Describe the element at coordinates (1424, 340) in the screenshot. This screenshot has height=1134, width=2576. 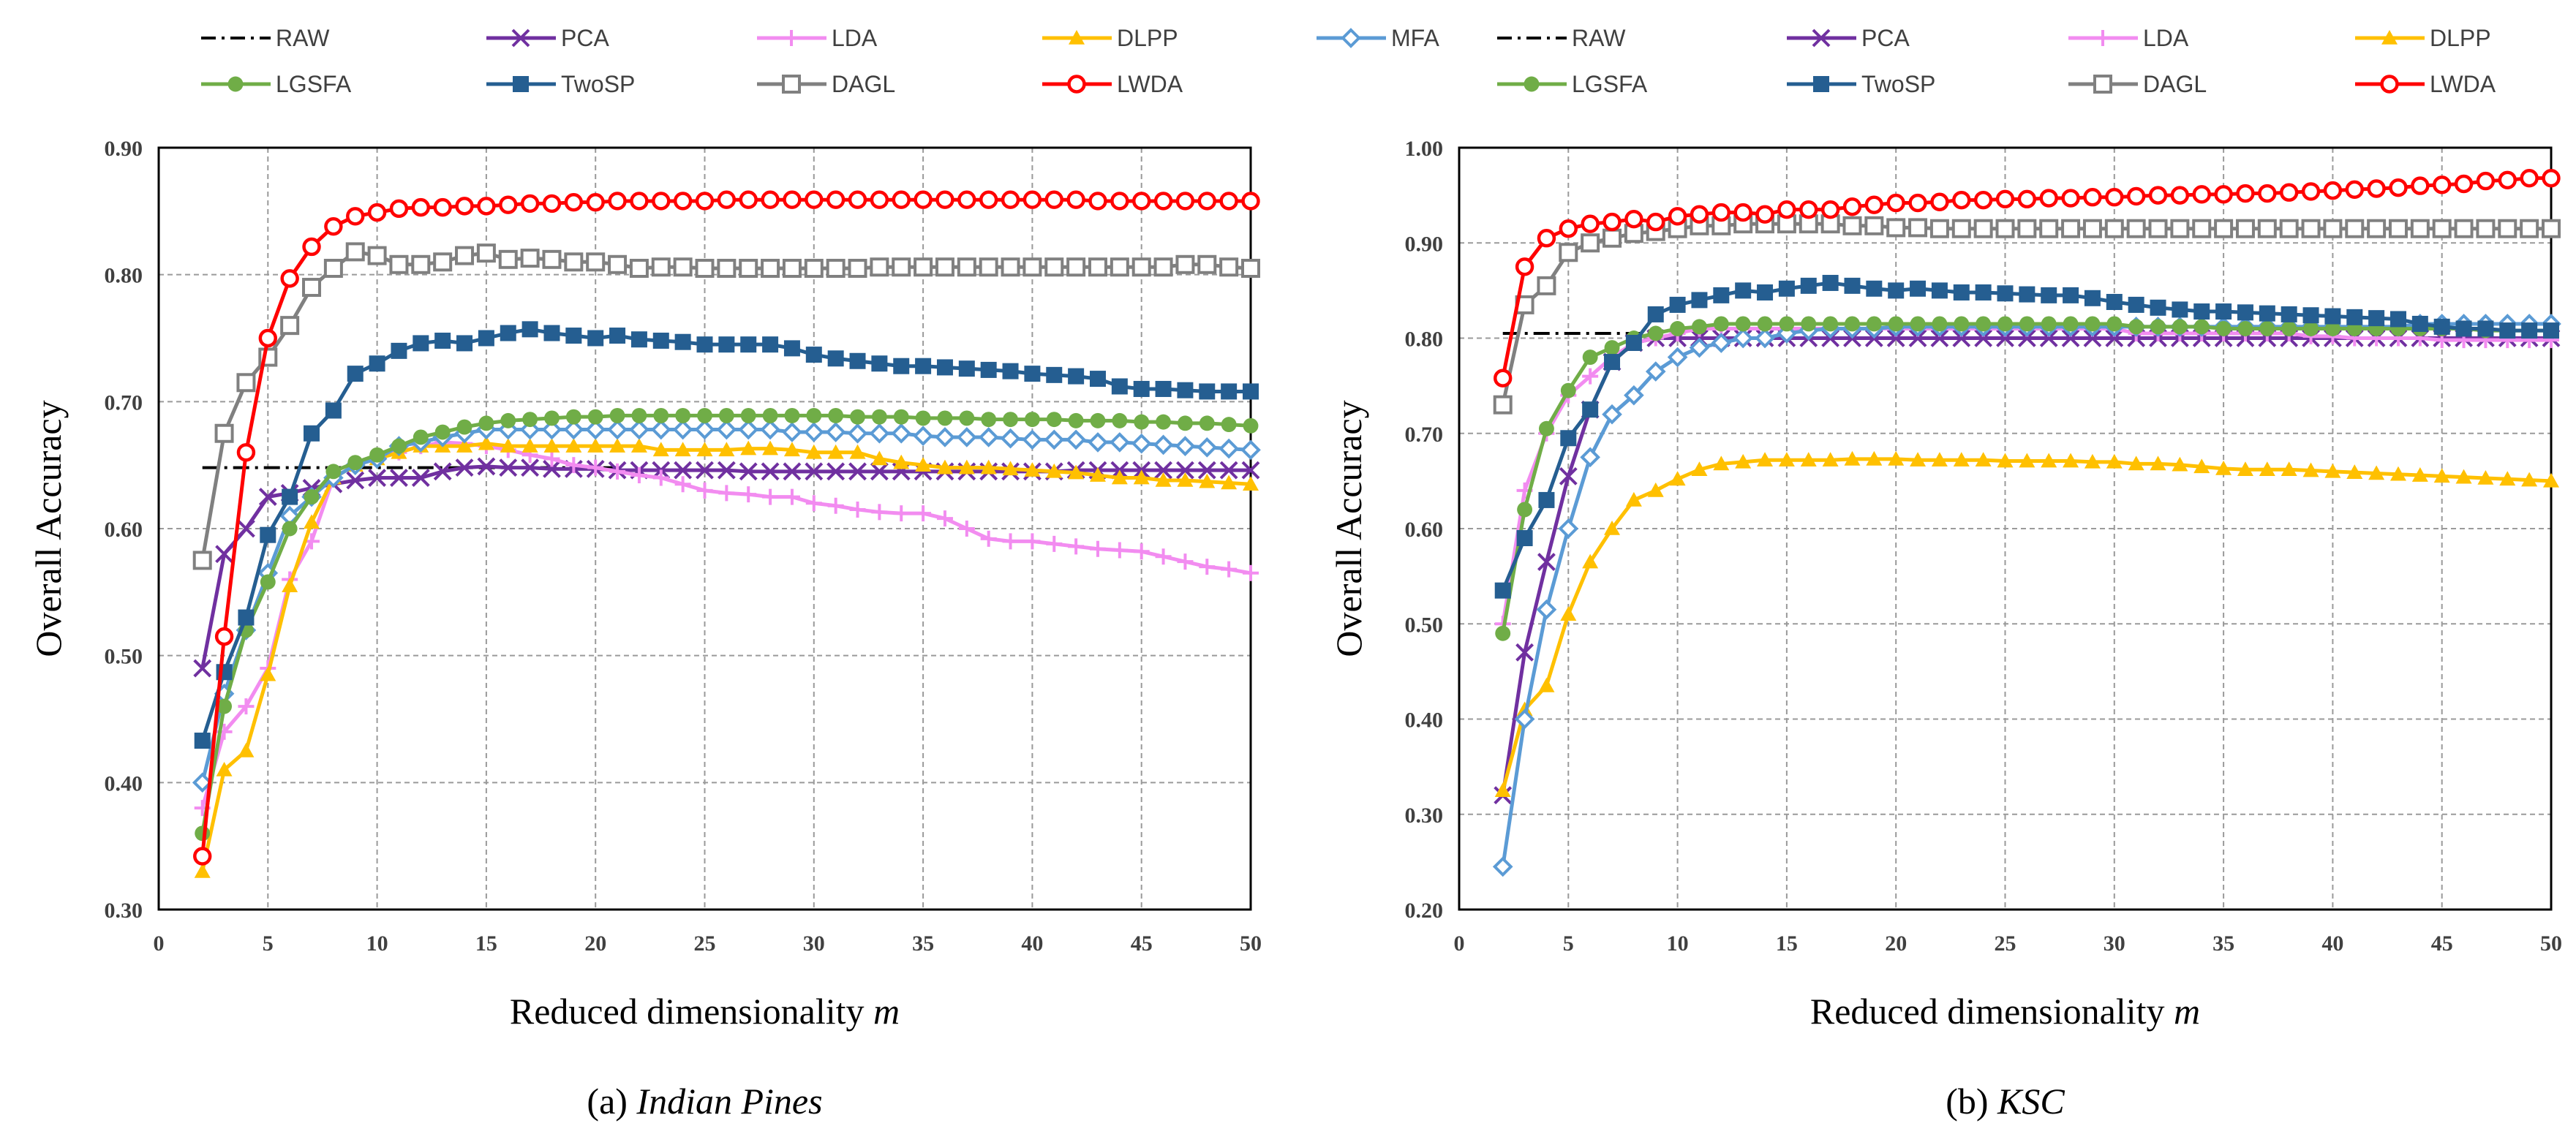
I see `y-tick-label: 0.80` at that location.